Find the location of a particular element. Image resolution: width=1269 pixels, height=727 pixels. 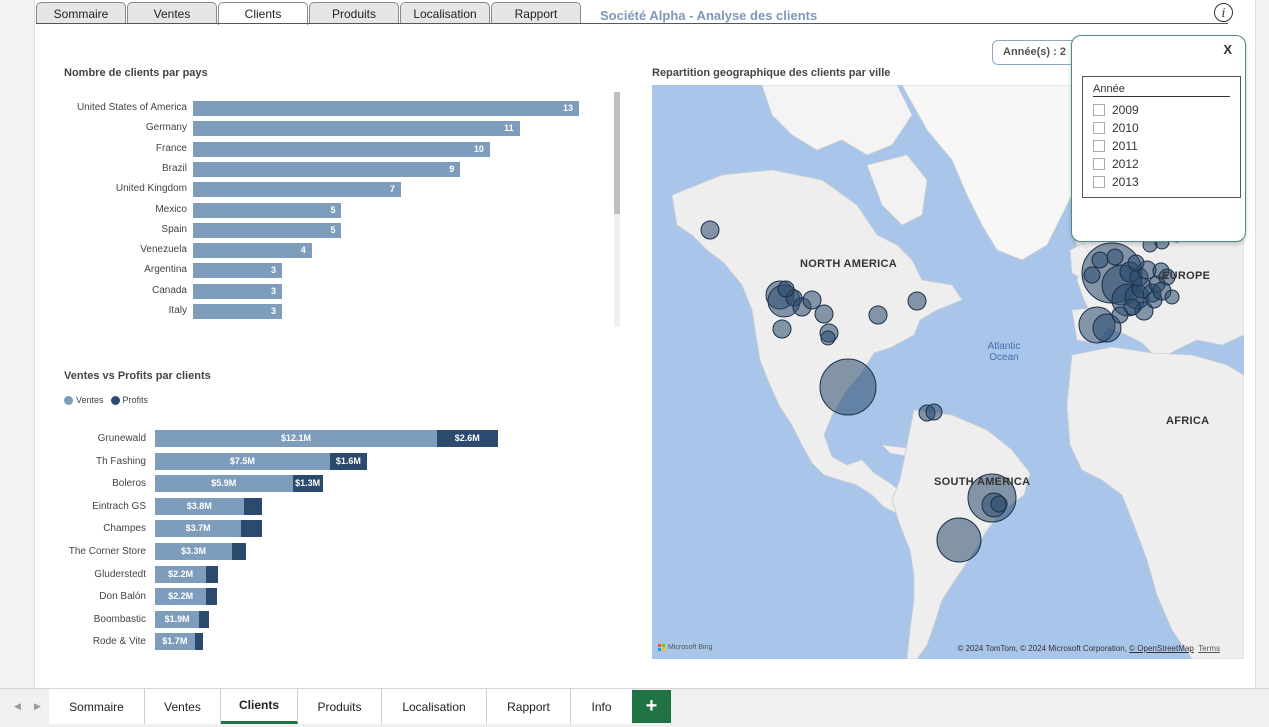

chart1-category-label: Mexico is located at coordinates (171, 209).